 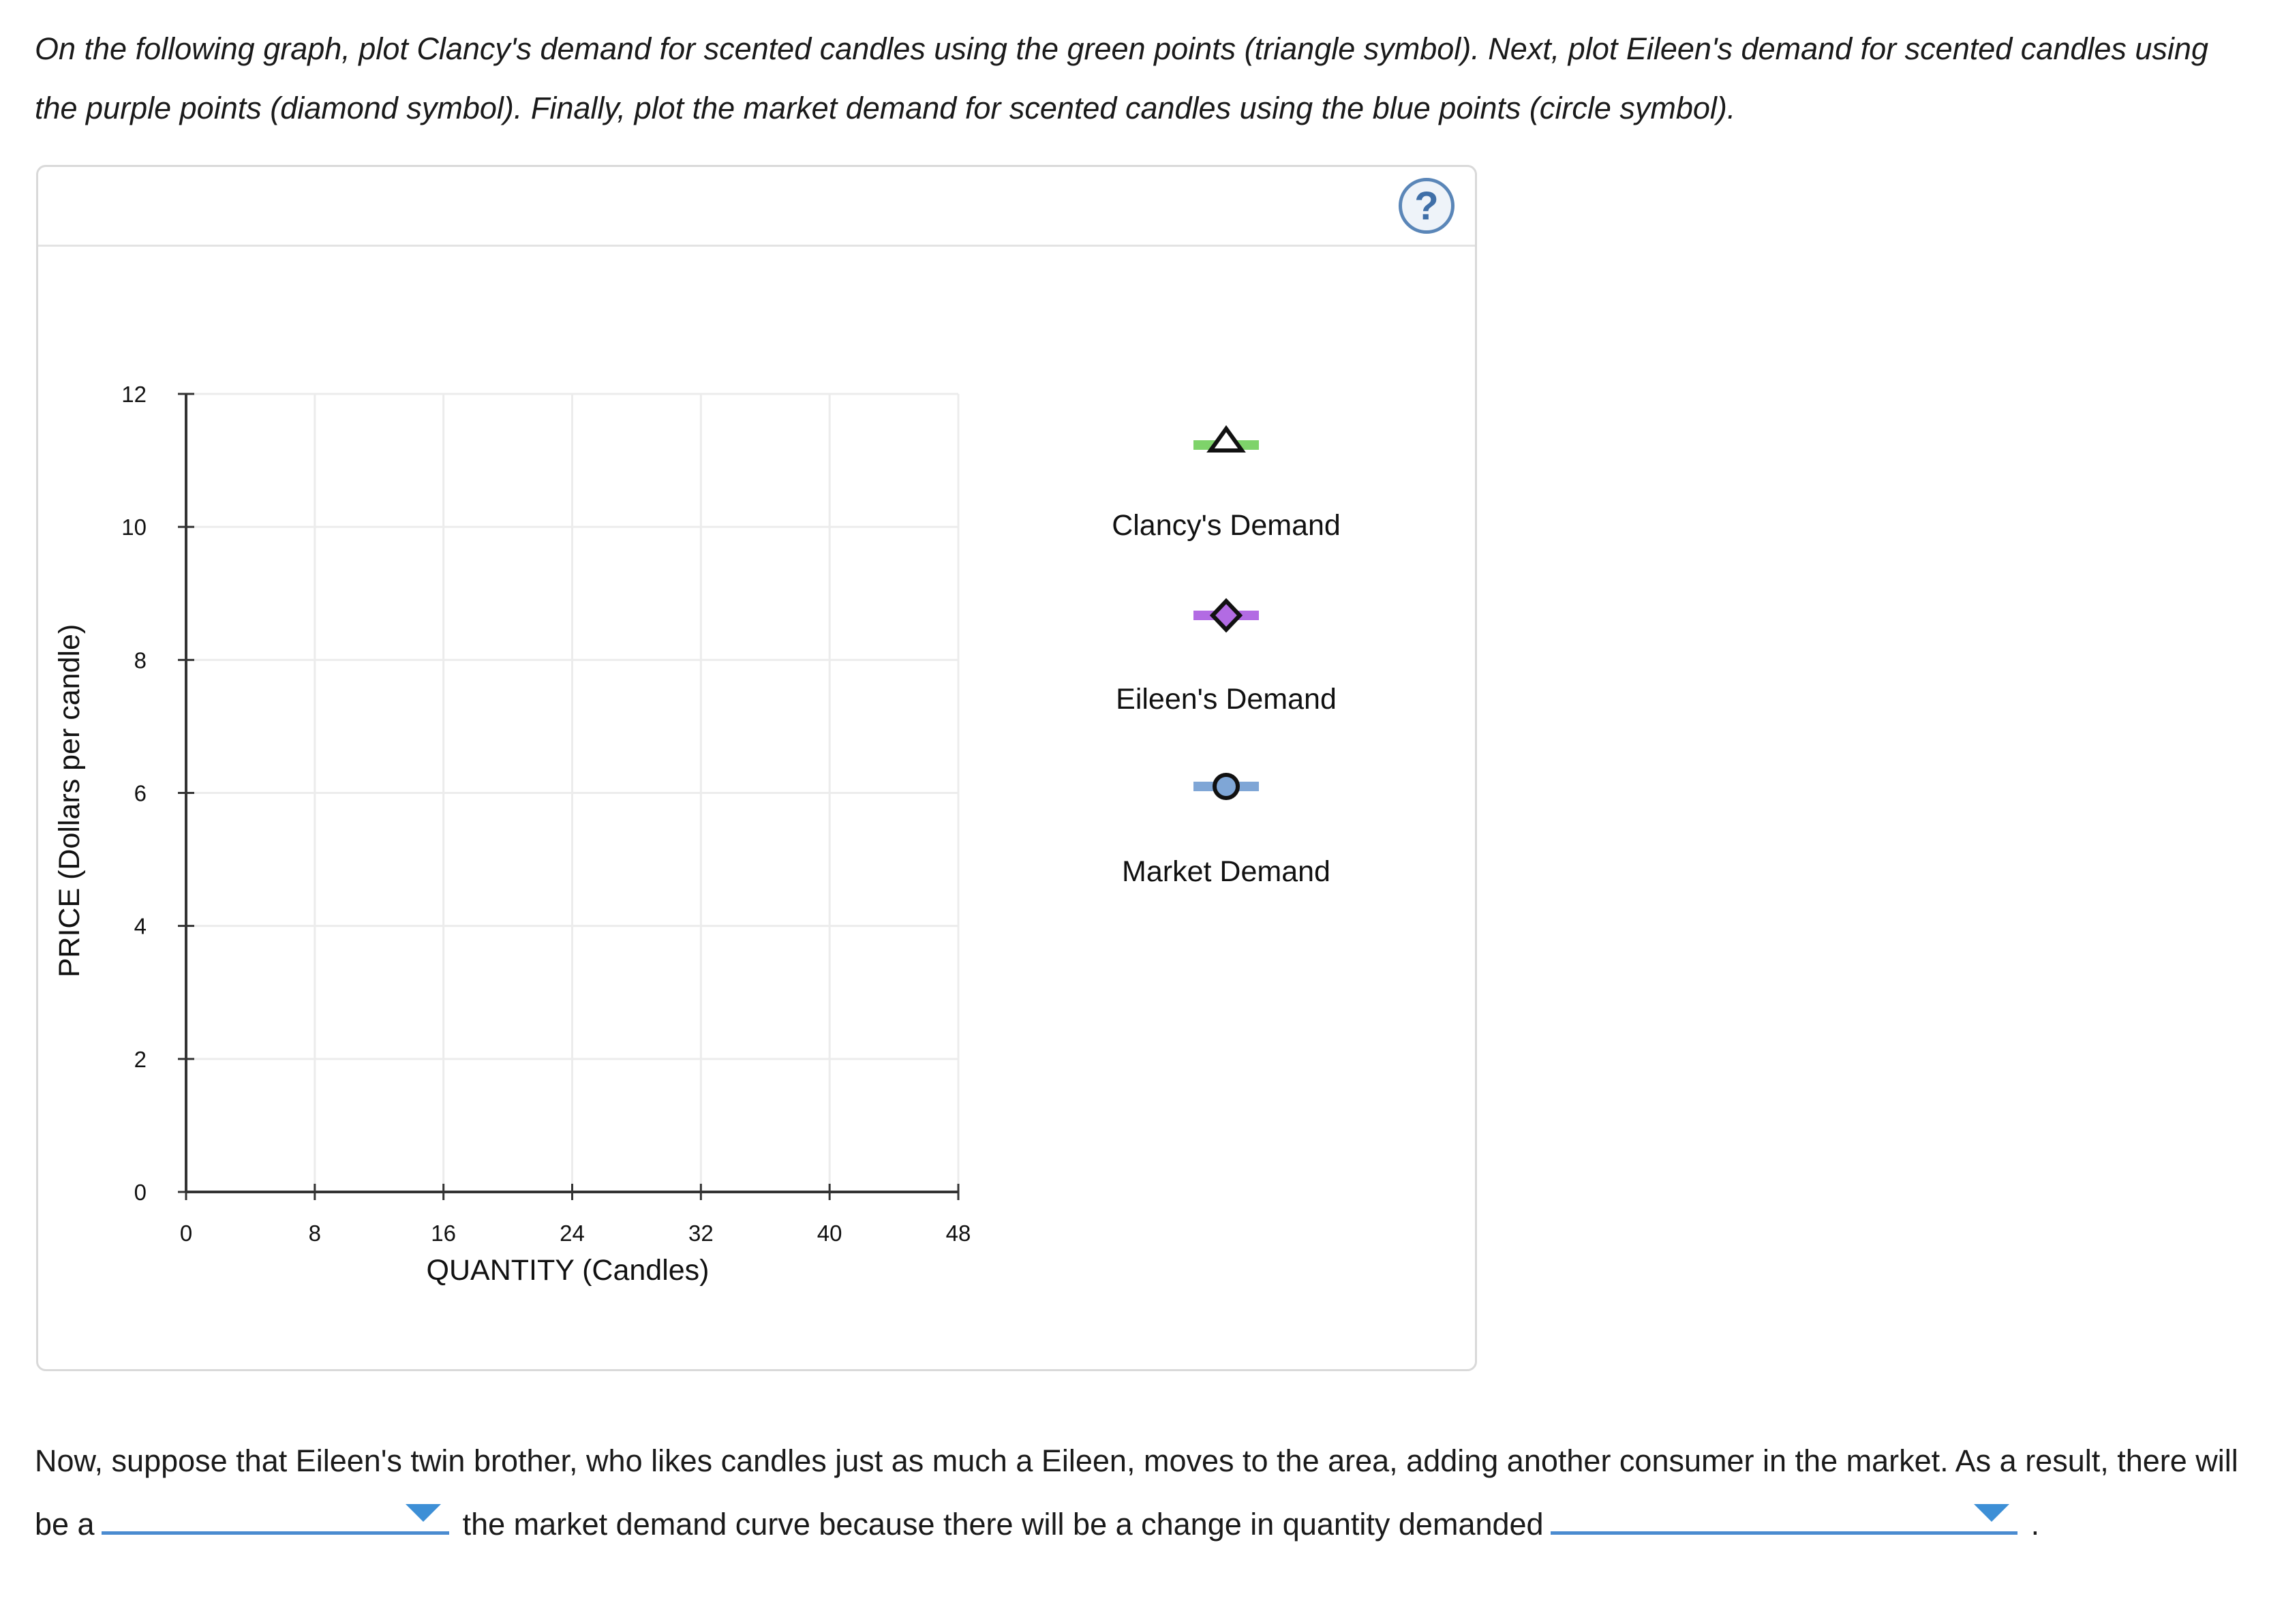 I want to click on x-tick-label: 40, so click(x=829, y=1233).